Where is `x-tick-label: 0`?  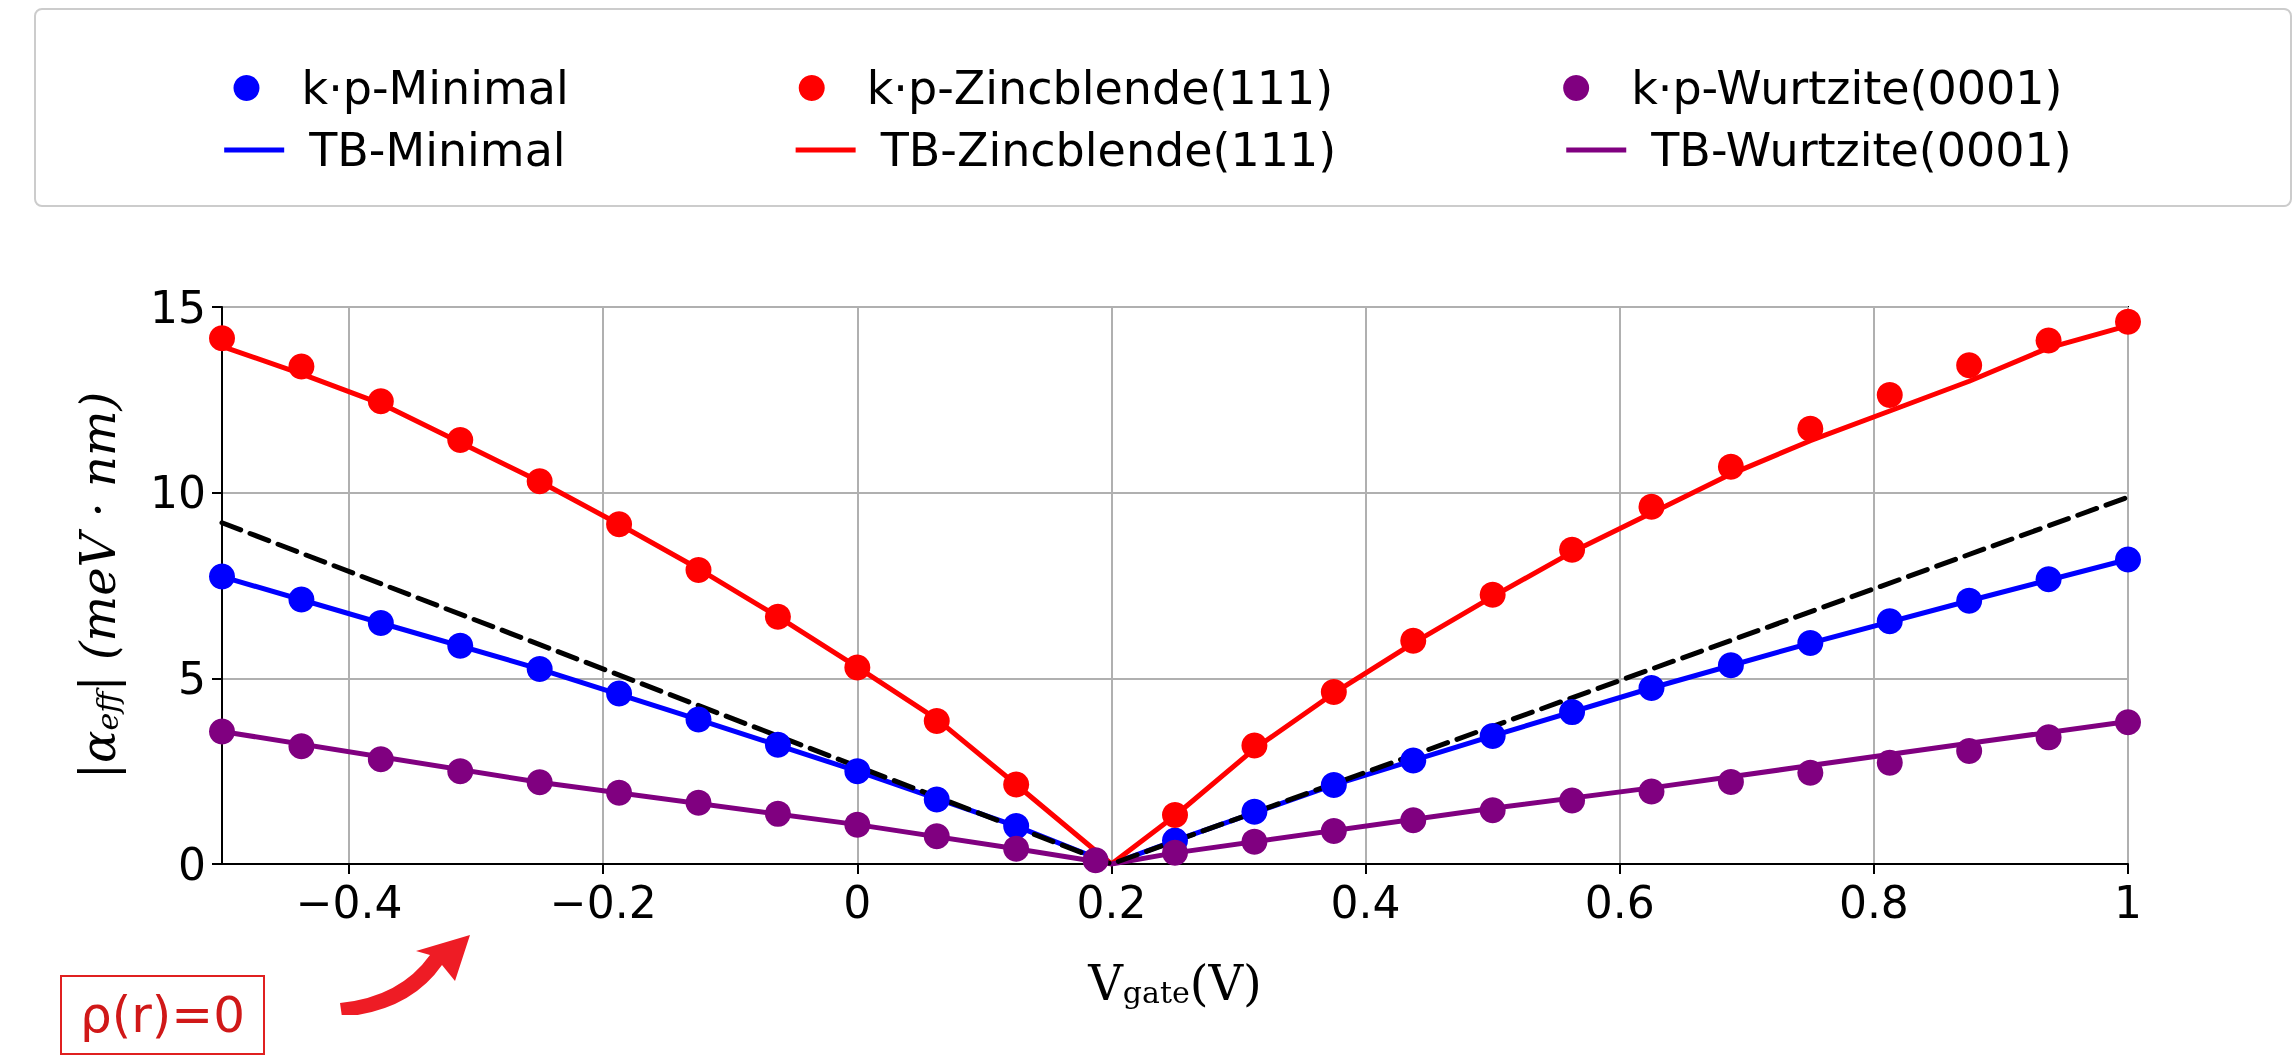
x-tick-label: 0 is located at coordinates (857, 902).